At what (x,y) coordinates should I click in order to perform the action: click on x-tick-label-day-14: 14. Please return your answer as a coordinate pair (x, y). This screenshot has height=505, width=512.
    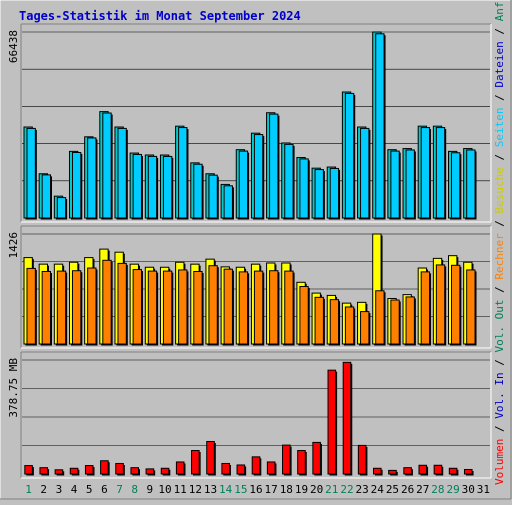
    Looking at the image, I should click on (226, 489).